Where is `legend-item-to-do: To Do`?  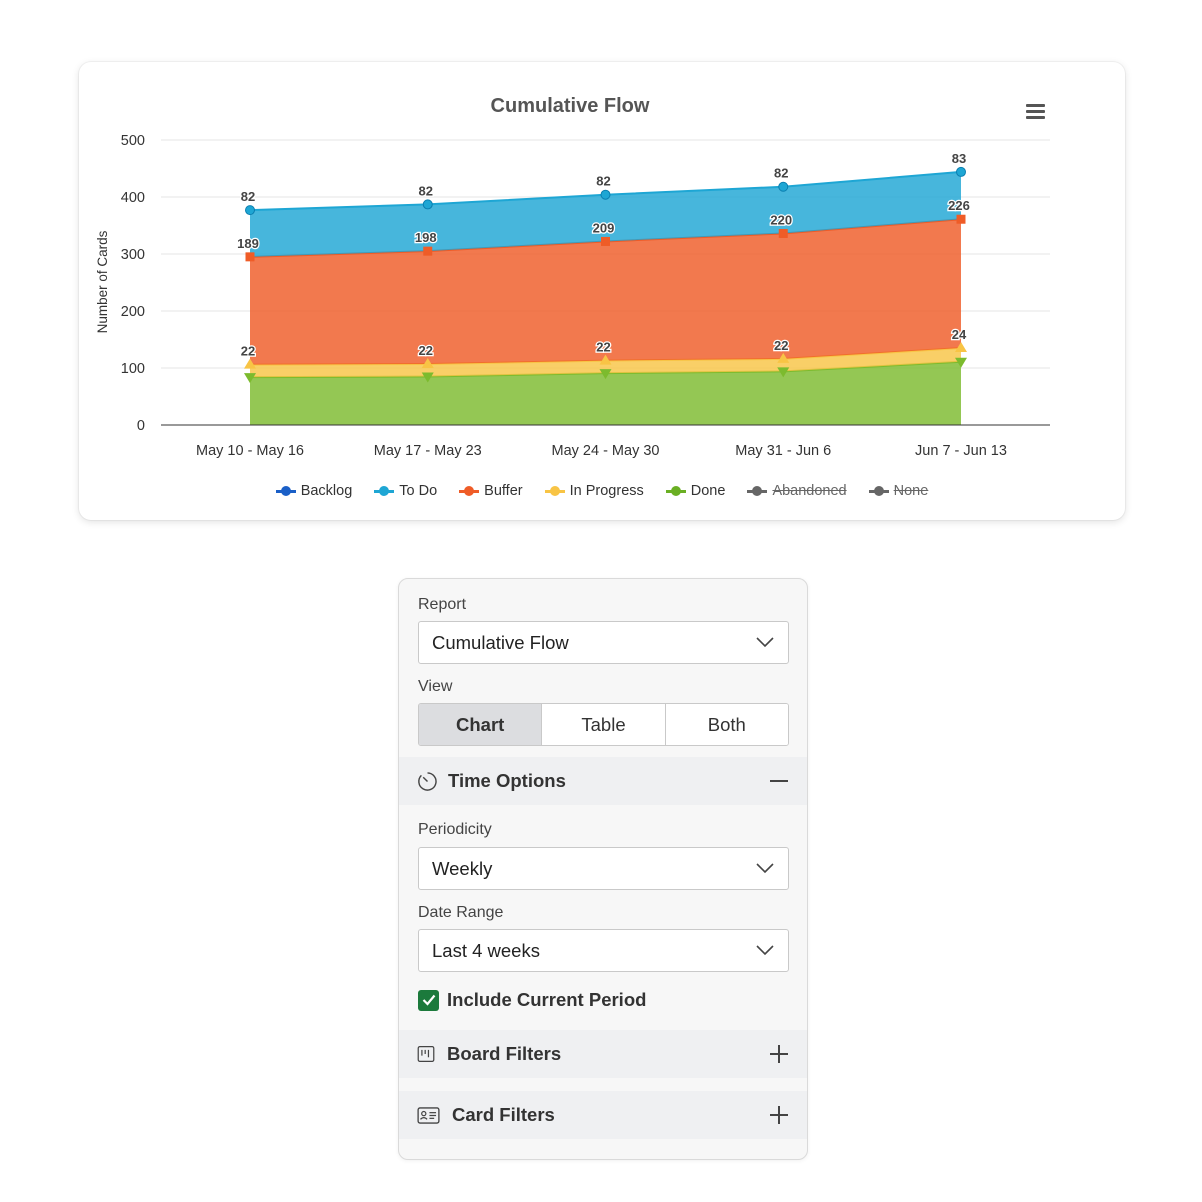 legend-item-to-do: To Do is located at coordinates (405, 491).